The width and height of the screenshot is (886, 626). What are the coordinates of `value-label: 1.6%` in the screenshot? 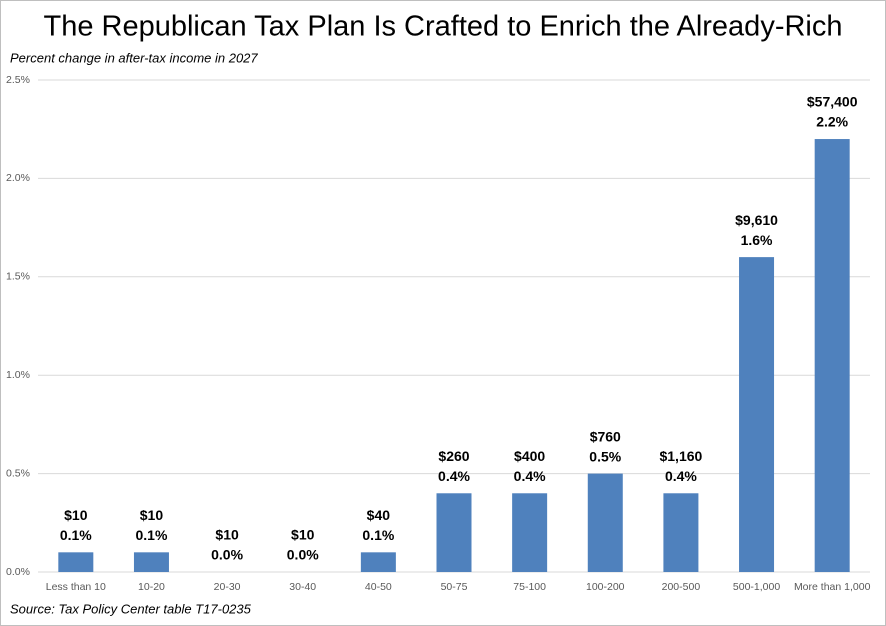 It's located at (757, 240).